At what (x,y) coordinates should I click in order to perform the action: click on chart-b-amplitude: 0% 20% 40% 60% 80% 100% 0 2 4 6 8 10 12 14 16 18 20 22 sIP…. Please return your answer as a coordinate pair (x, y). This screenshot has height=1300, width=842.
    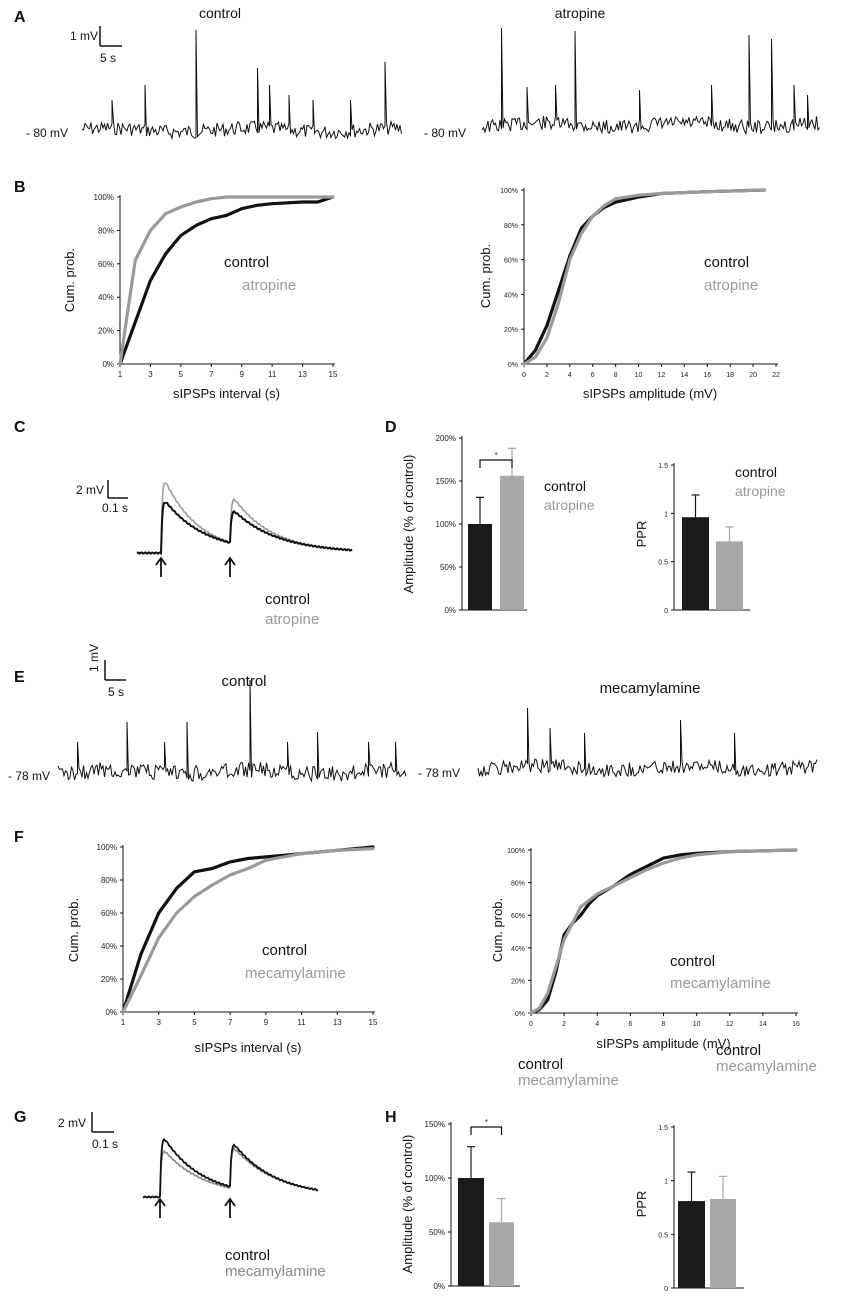
    Looking at the image, I should click on (629, 294).